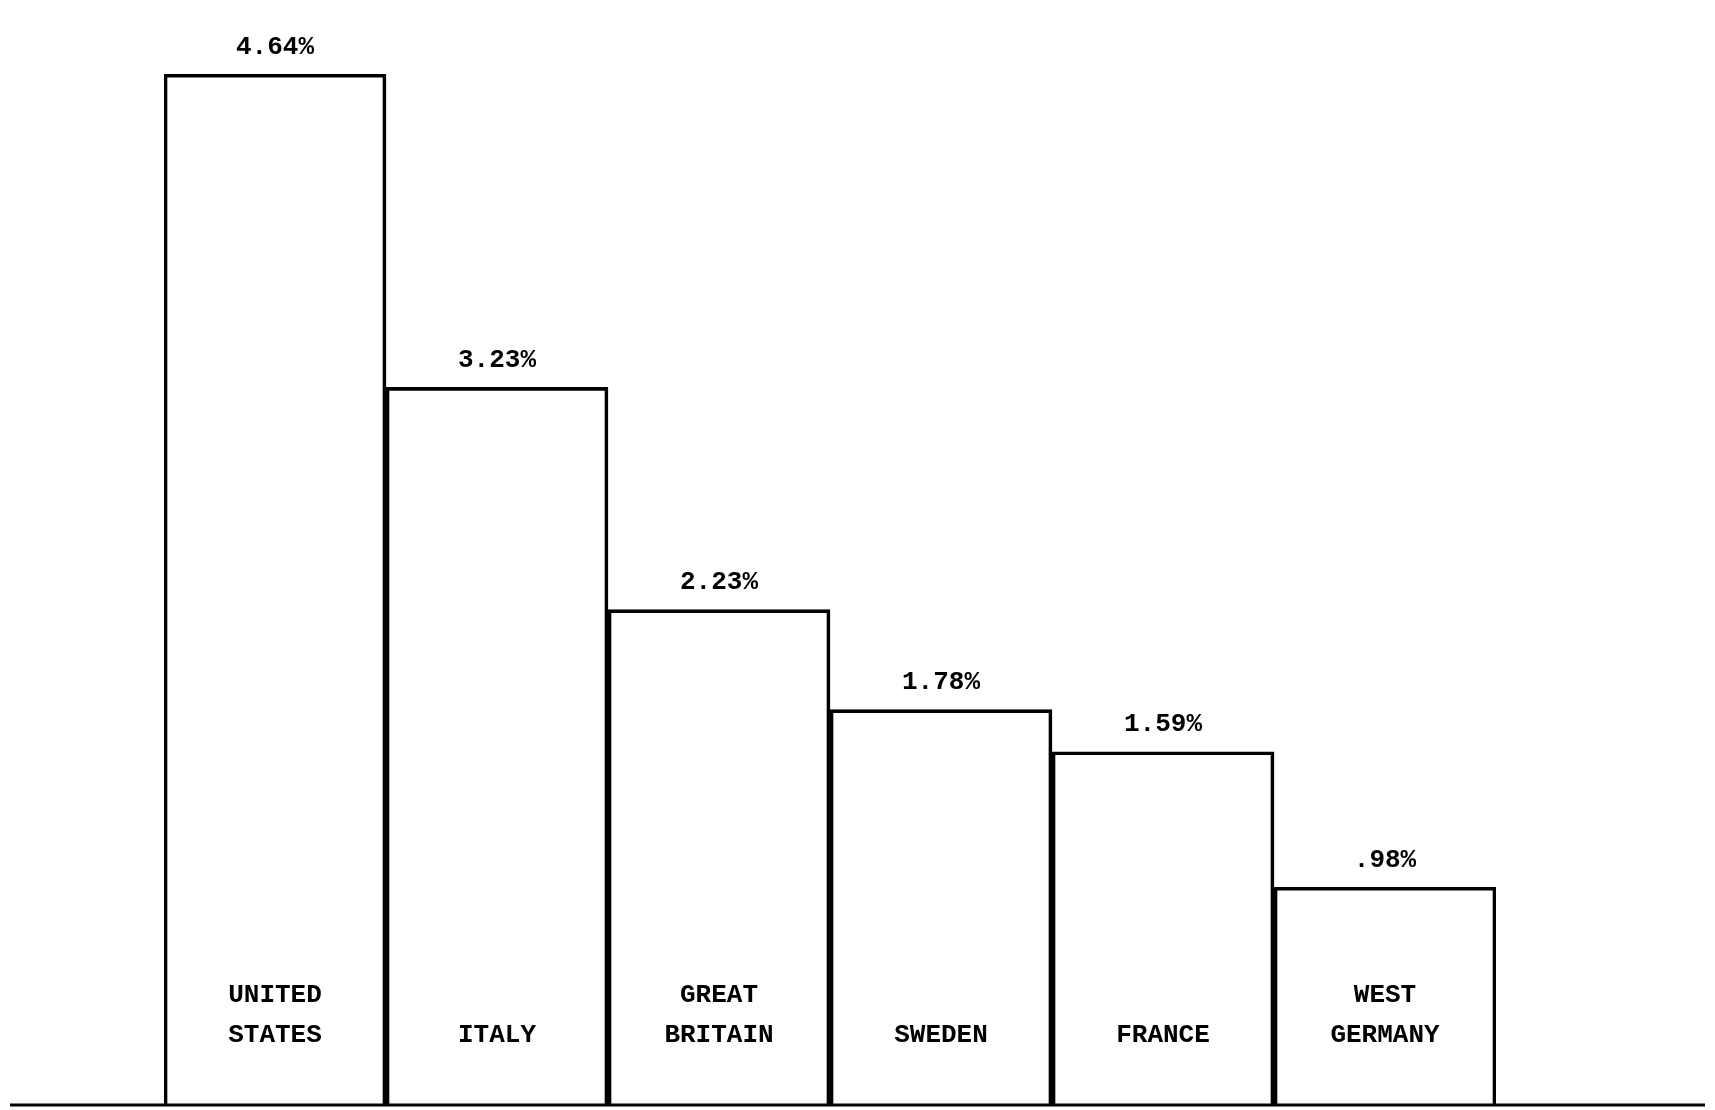  Describe the element at coordinates (497, 360) in the screenshot. I see `data-label: 3.23%` at that location.